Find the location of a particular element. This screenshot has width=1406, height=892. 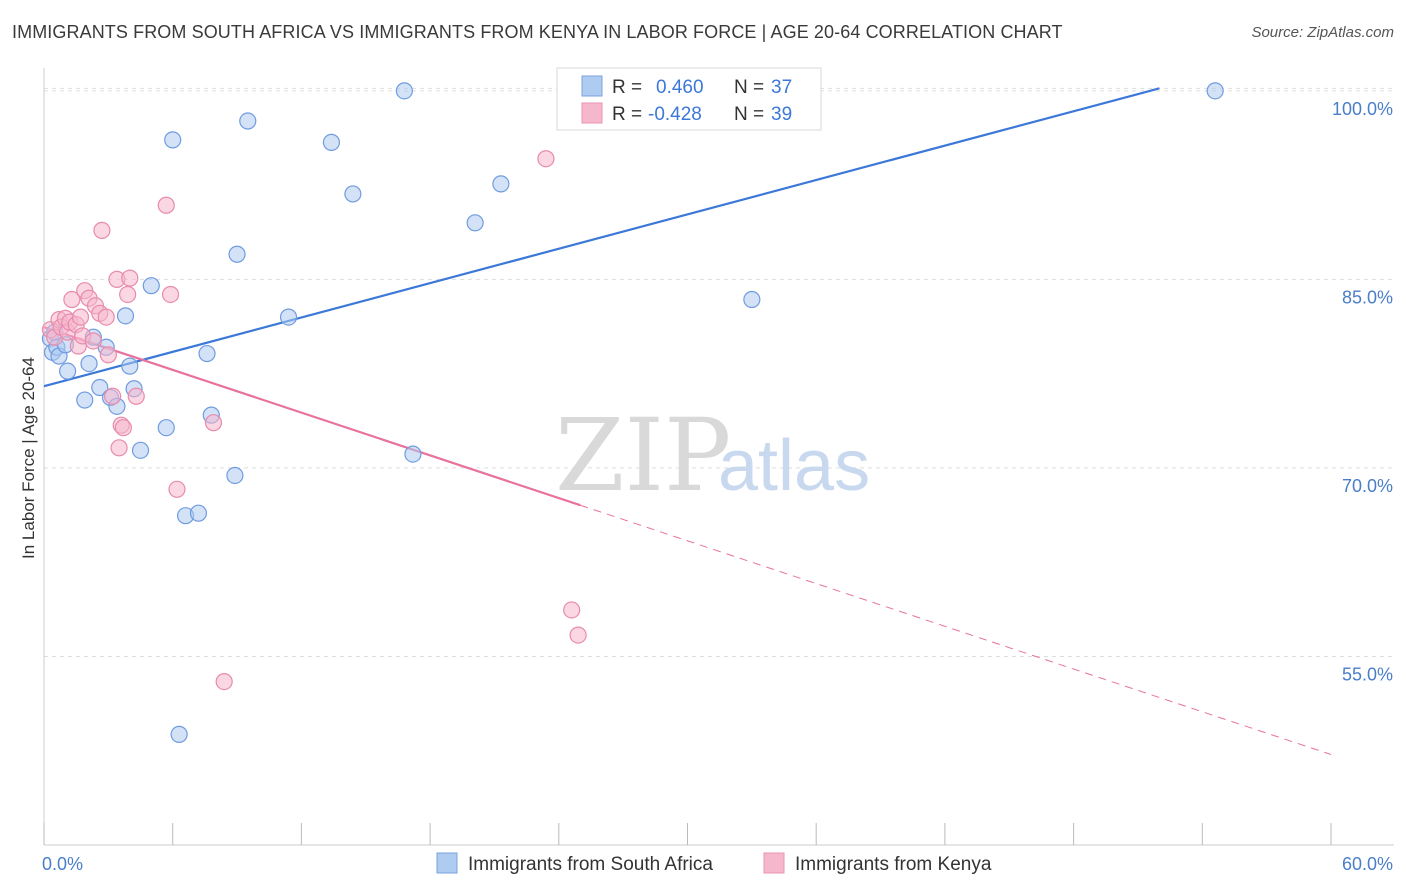

bottom-legend-label: Immigrants from Kenya is located at coordinates (893, 864).